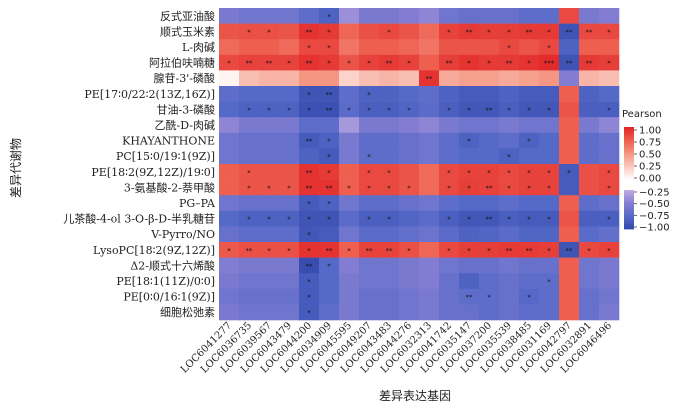 This screenshot has width=683, height=409. I want to click on heatmap-cell-r17-c0, so click(229, 281).